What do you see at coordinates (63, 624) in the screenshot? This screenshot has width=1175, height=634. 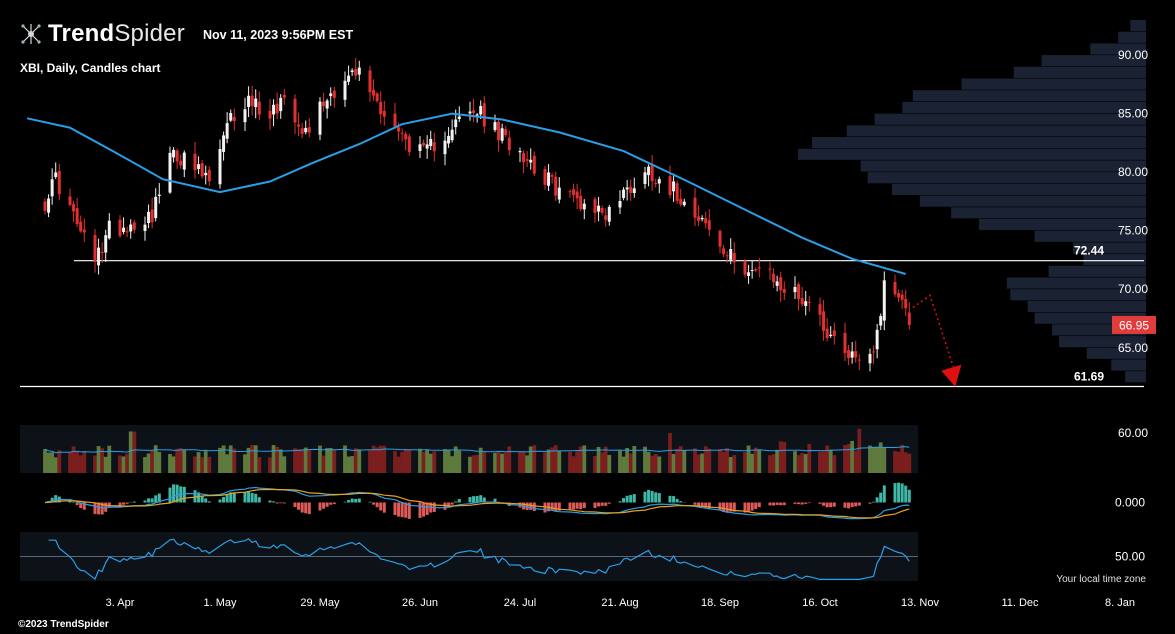 I see `copyright: ©2023 TrendSpider` at bounding box center [63, 624].